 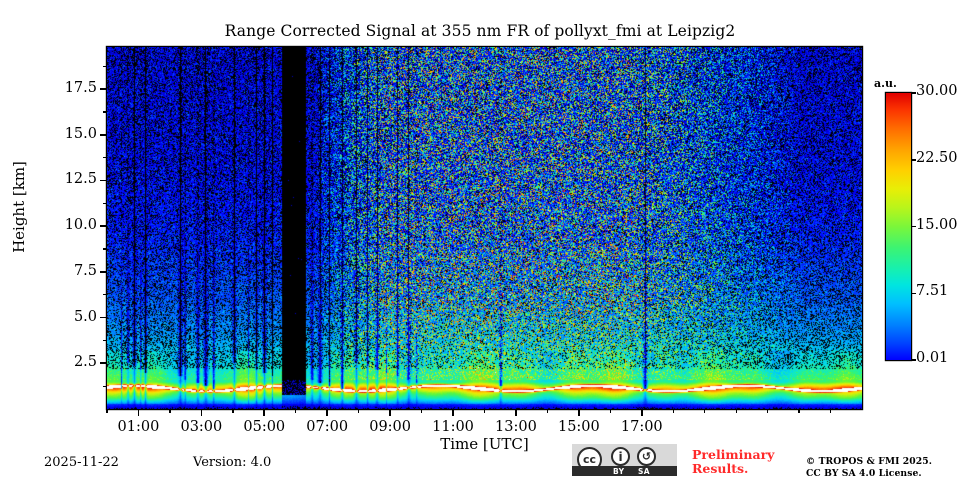 What do you see at coordinates (937, 91) in the screenshot?
I see `colorbar-tick-label: 30.00` at bounding box center [937, 91].